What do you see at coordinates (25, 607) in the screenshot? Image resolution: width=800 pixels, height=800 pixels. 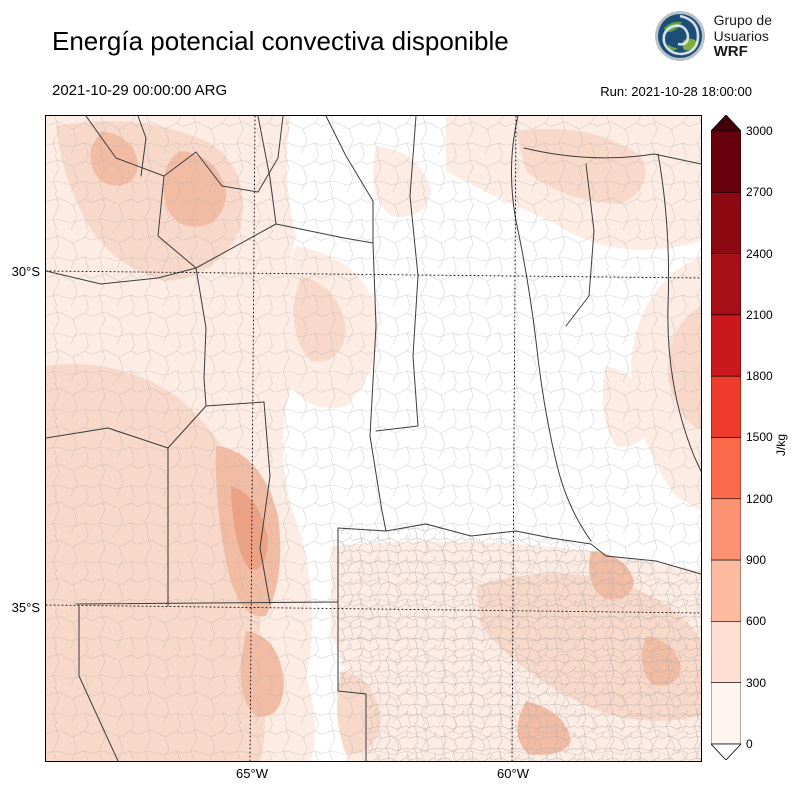 I see `lat-tick-35s: 35°S` at bounding box center [25, 607].